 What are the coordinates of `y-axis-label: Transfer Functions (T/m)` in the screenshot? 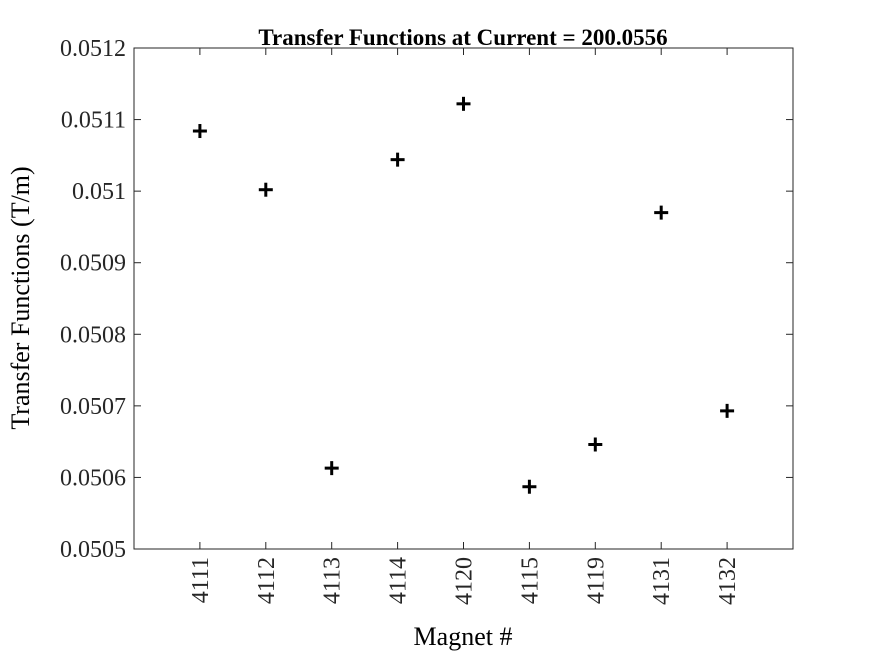 It's located at (20, 297).